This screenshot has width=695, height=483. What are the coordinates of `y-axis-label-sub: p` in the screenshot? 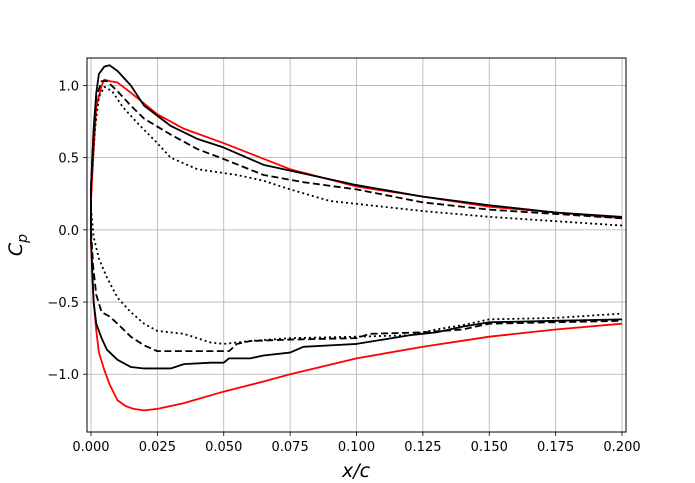 It's located at (23, 239).